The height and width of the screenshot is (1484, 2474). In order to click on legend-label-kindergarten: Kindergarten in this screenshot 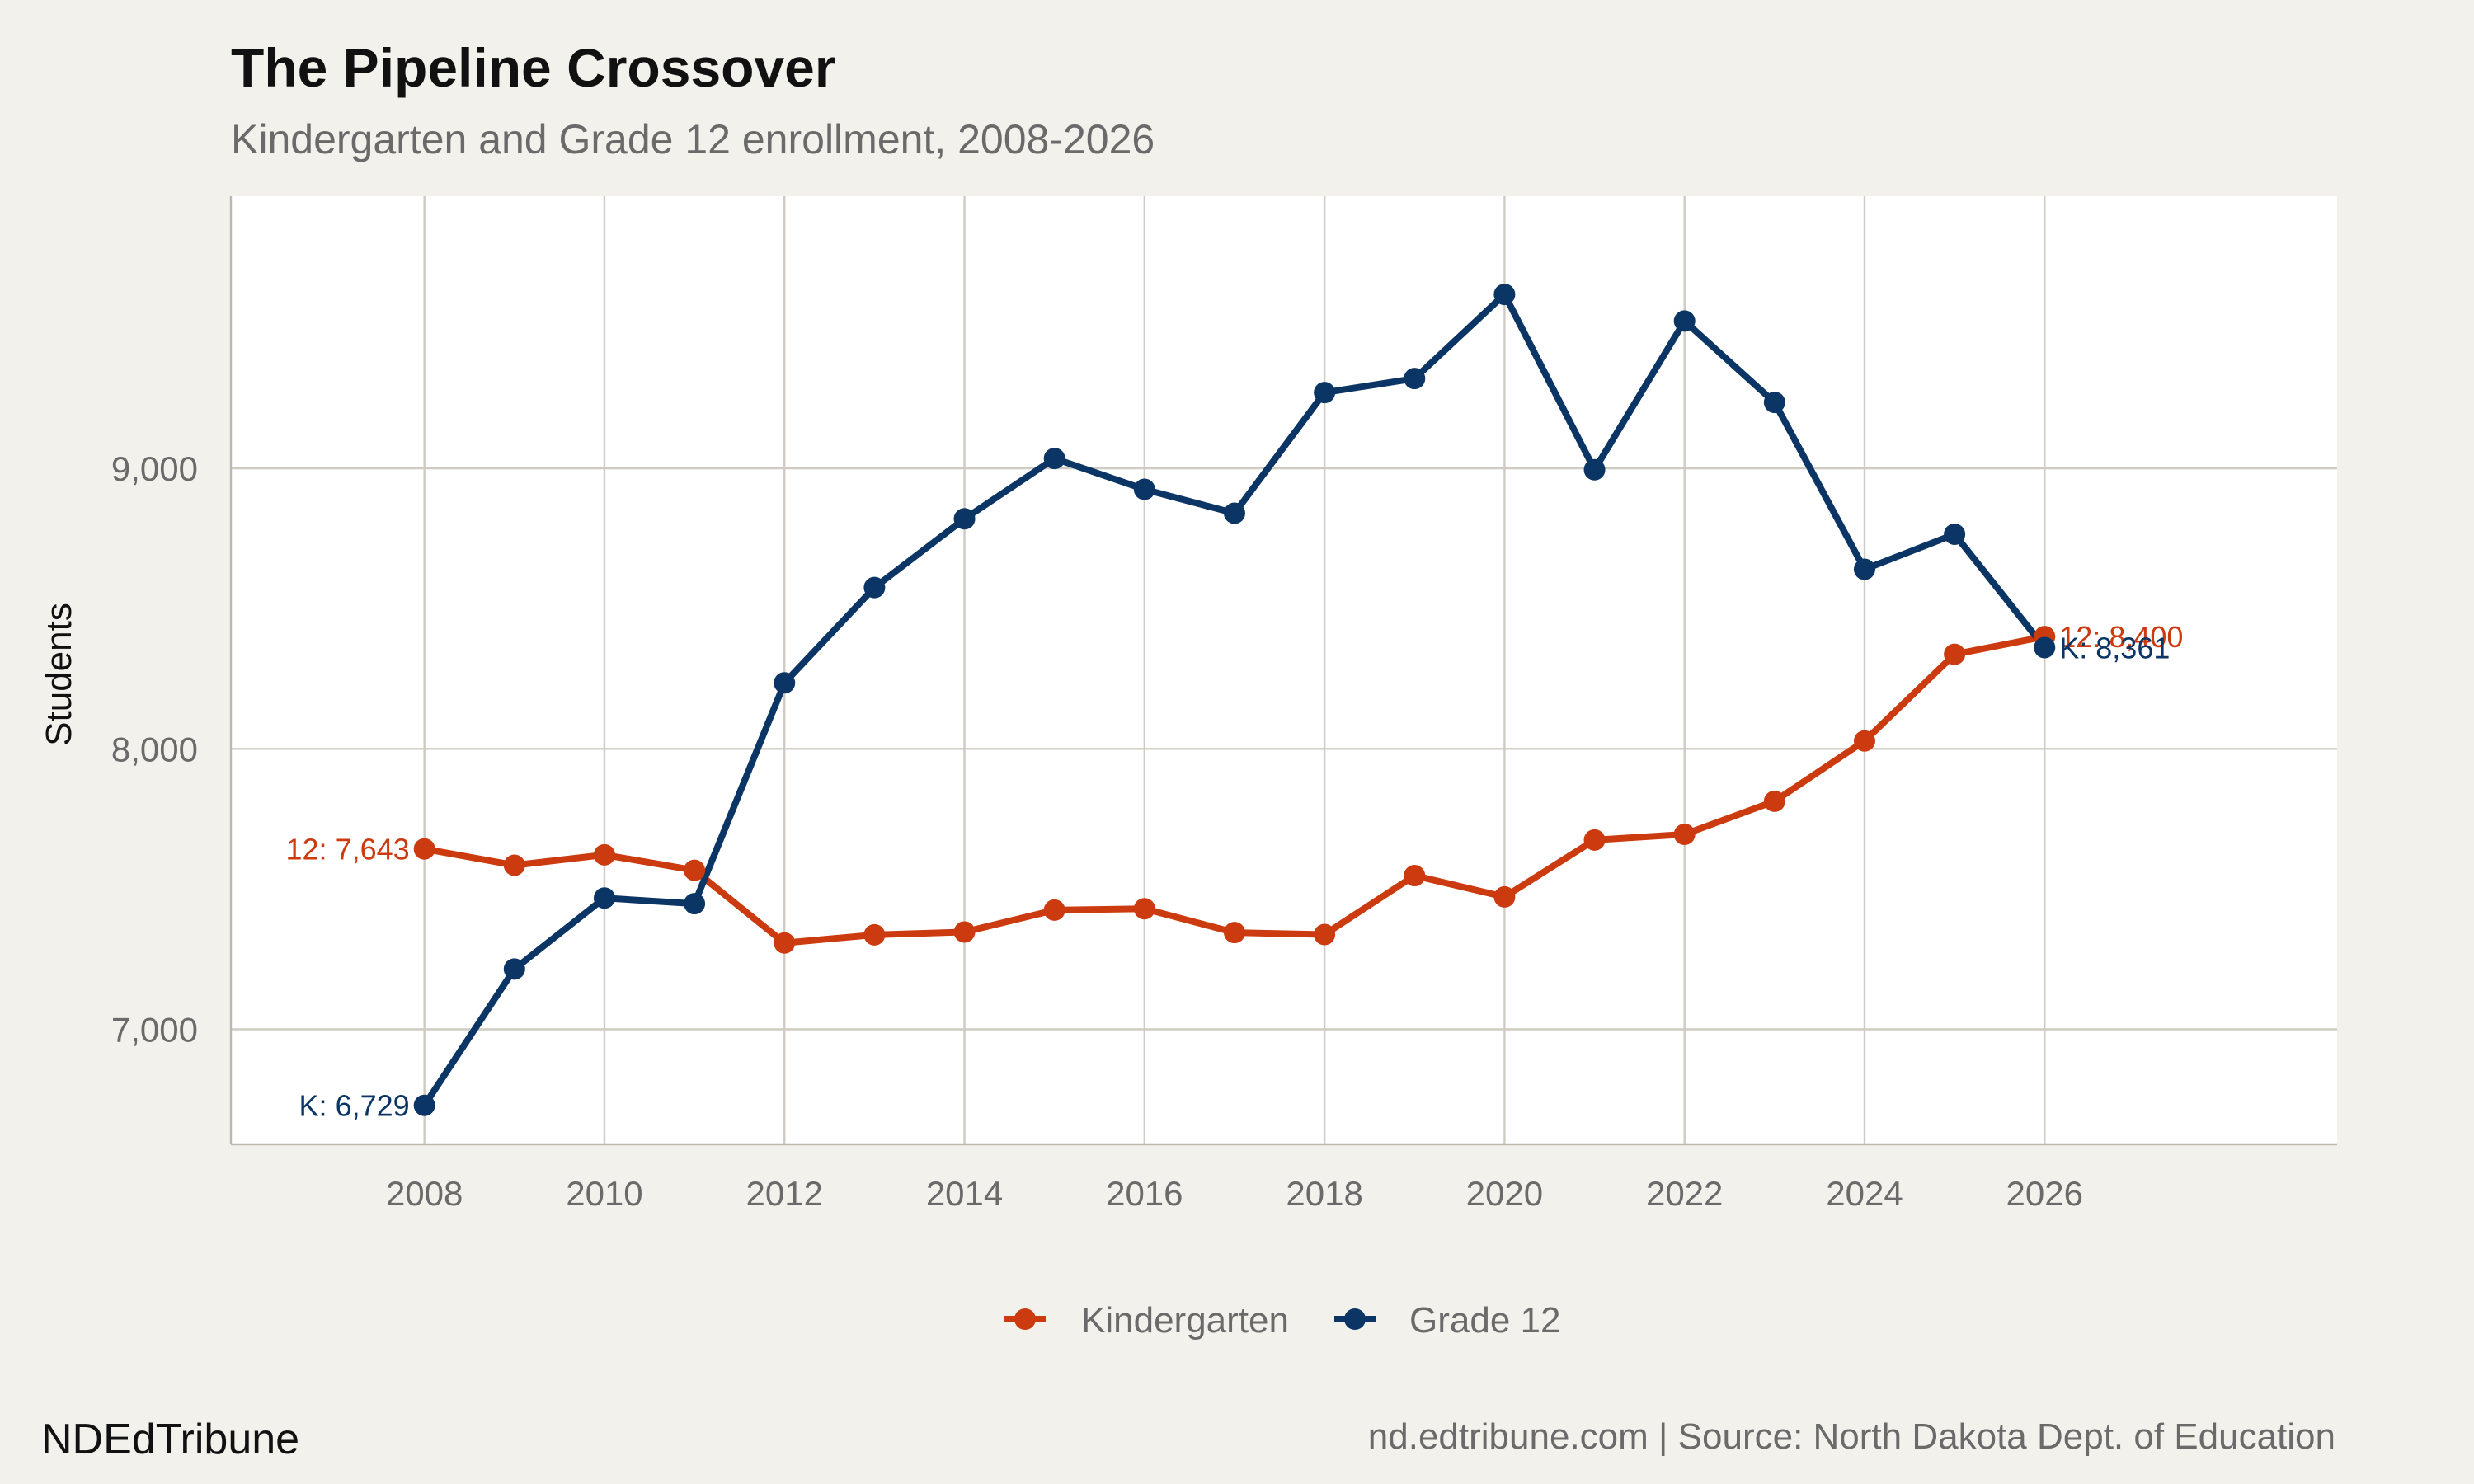, I will do `click(1185, 1320)`.